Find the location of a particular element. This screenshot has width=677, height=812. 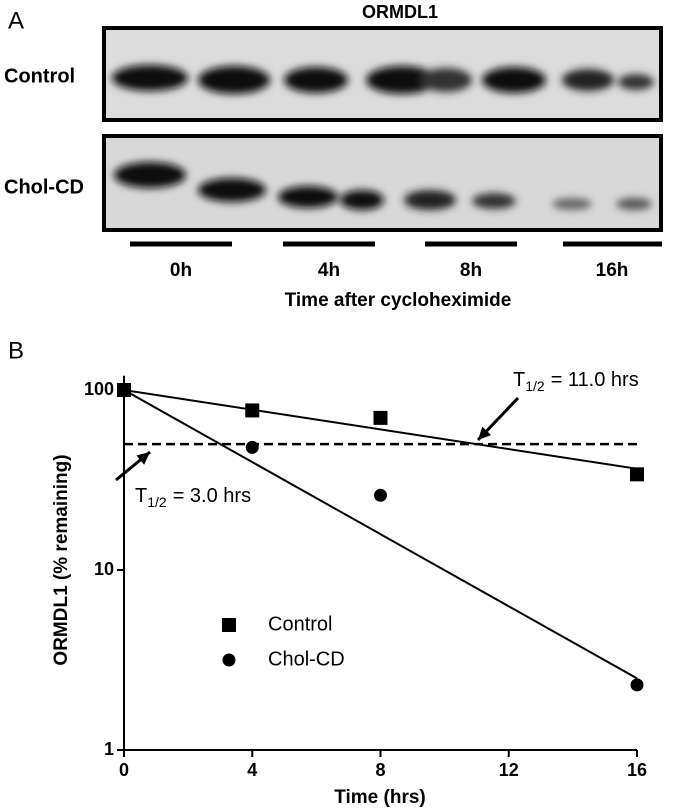

x-tick-label: 4 is located at coordinates (252, 770).